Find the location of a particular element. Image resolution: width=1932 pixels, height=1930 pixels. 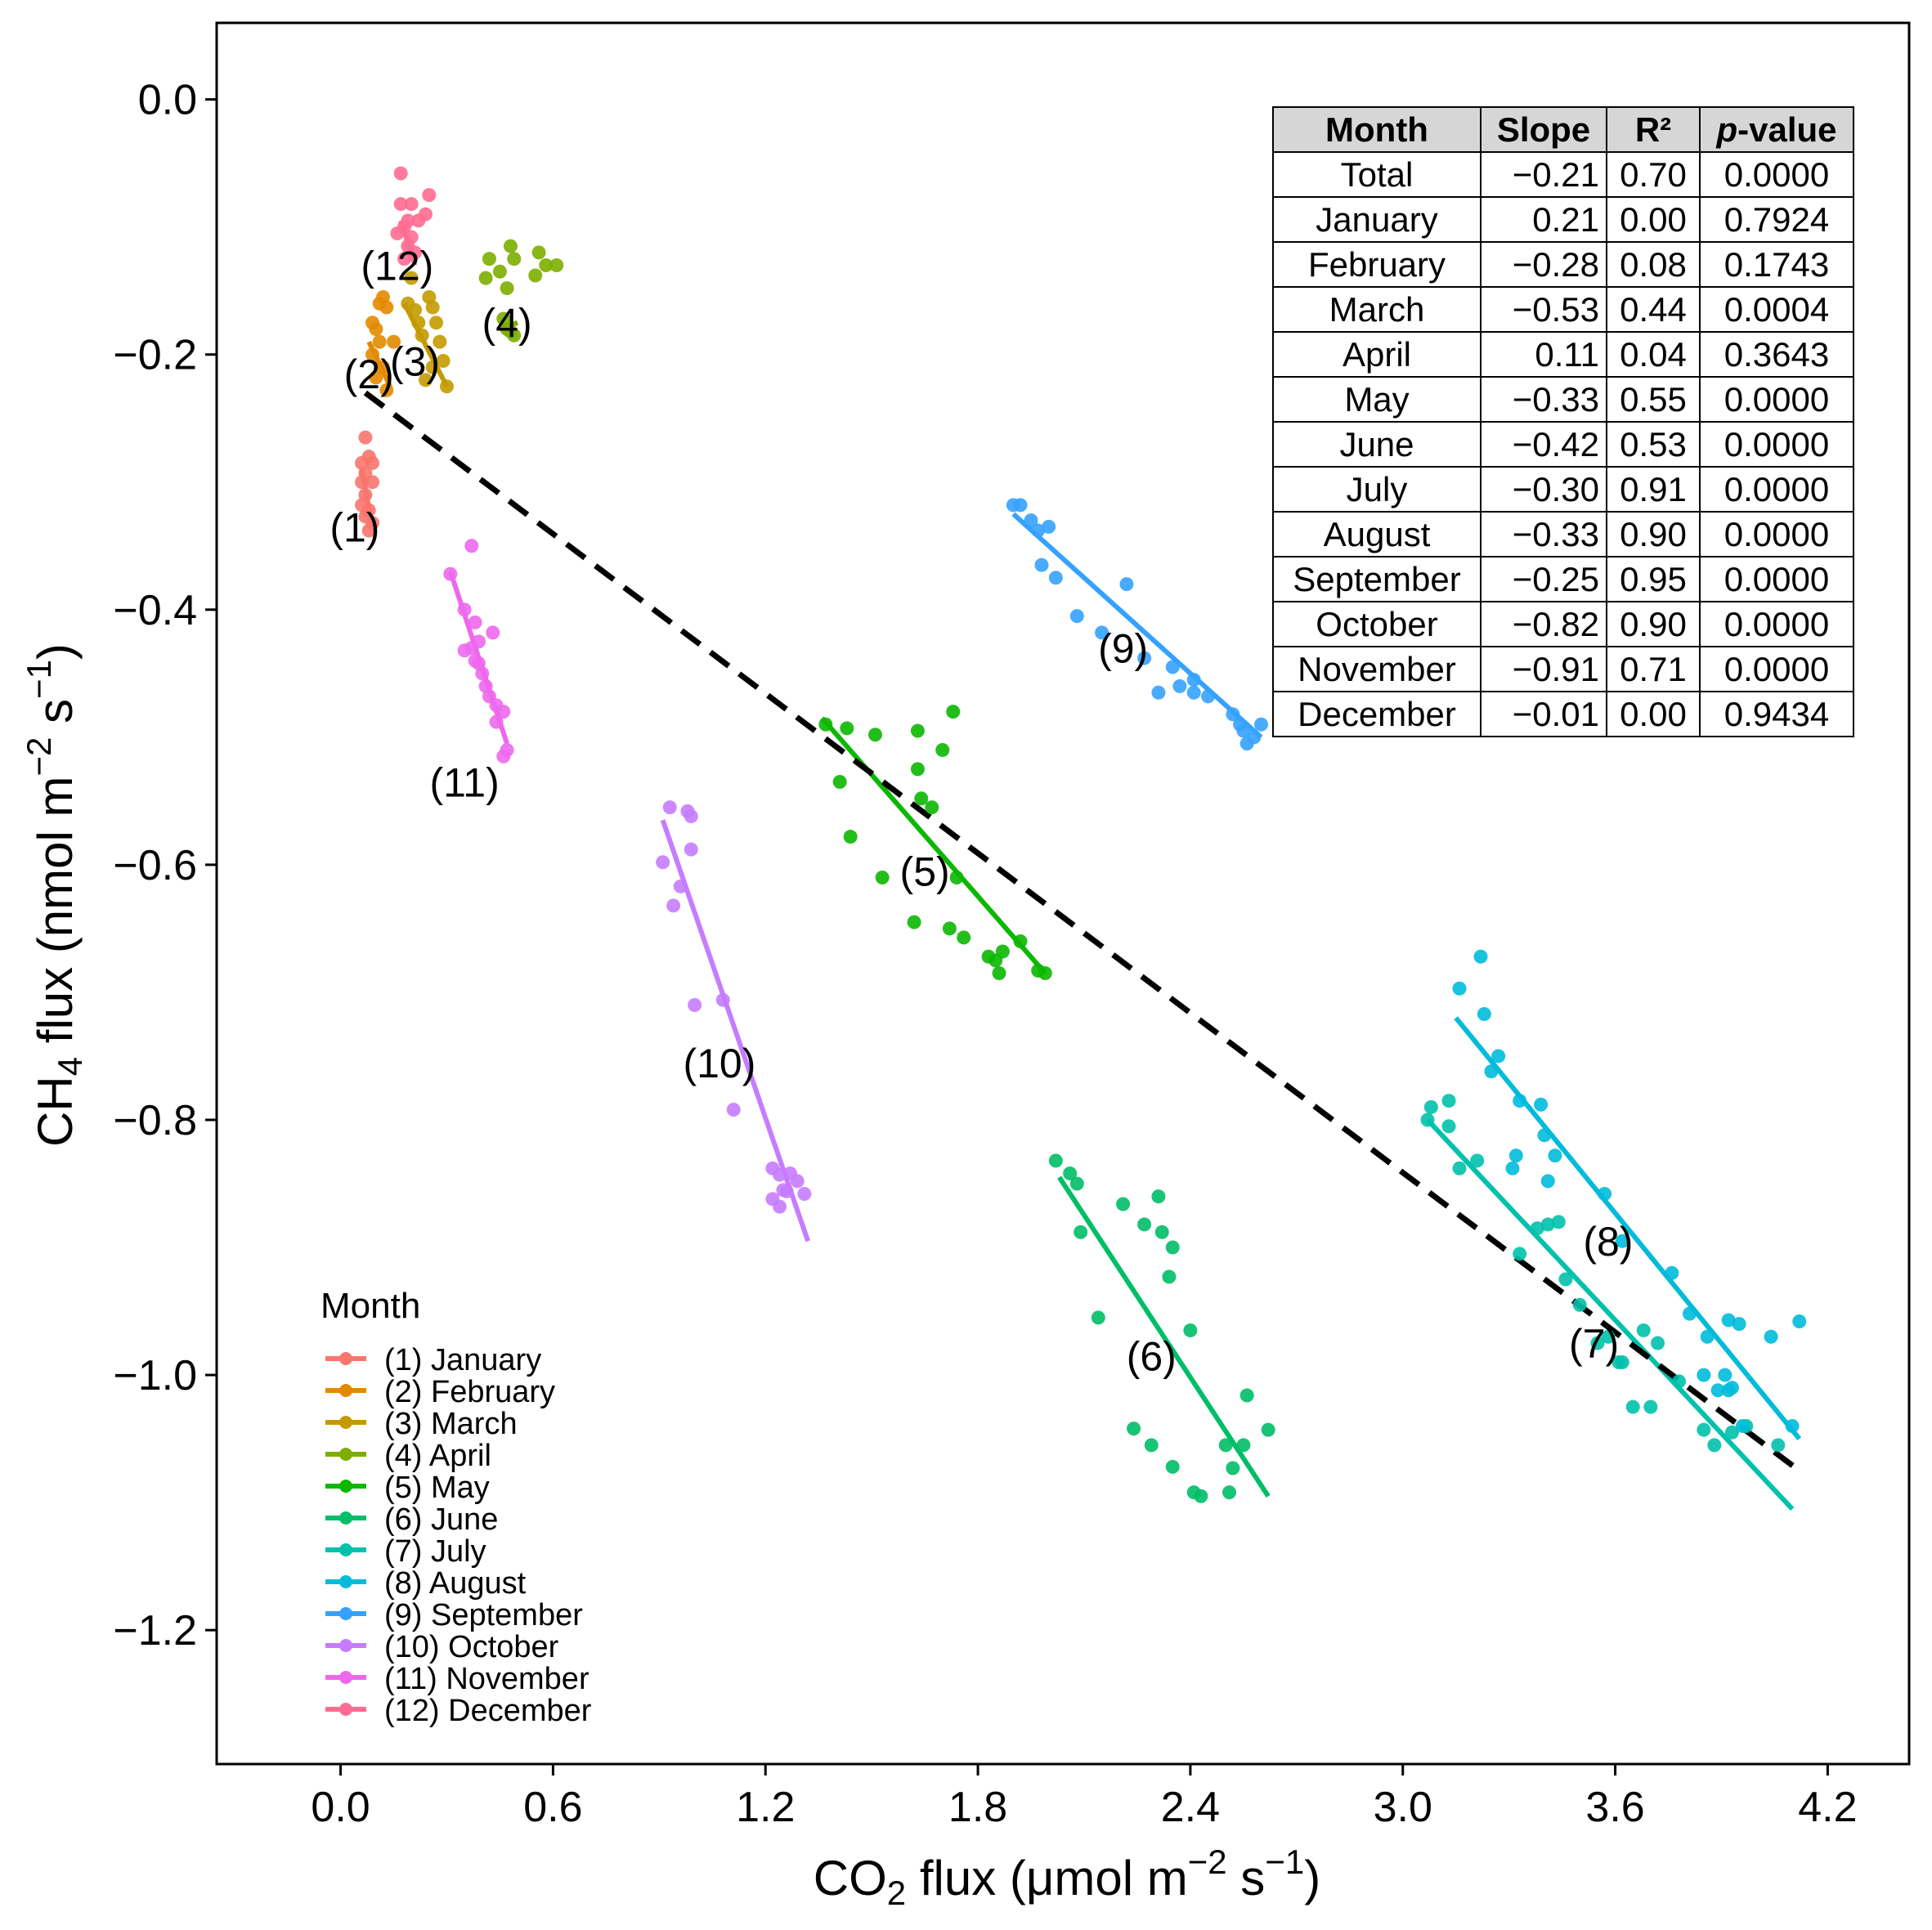

x-tick-label: 3.6 is located at coordinates (1614, 1808).